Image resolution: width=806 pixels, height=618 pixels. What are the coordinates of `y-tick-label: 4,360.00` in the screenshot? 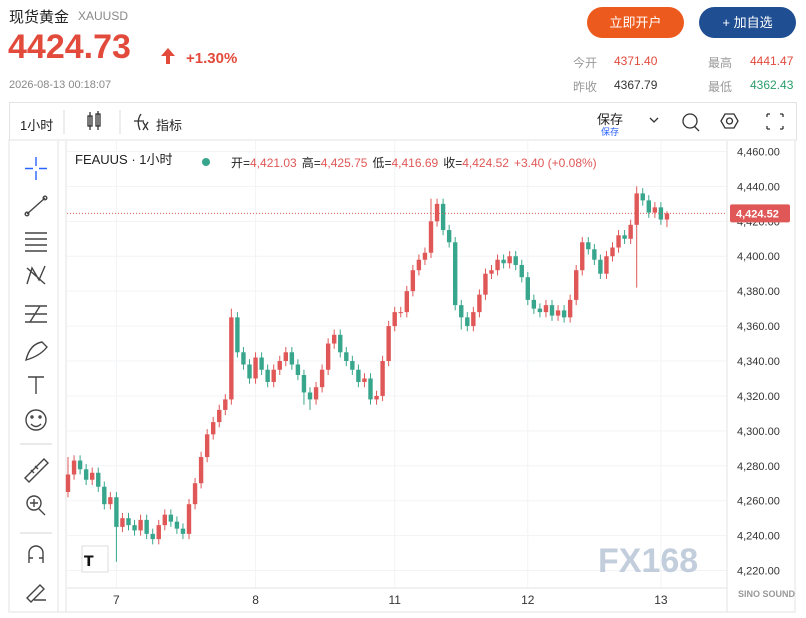 It's located at (758, 327).